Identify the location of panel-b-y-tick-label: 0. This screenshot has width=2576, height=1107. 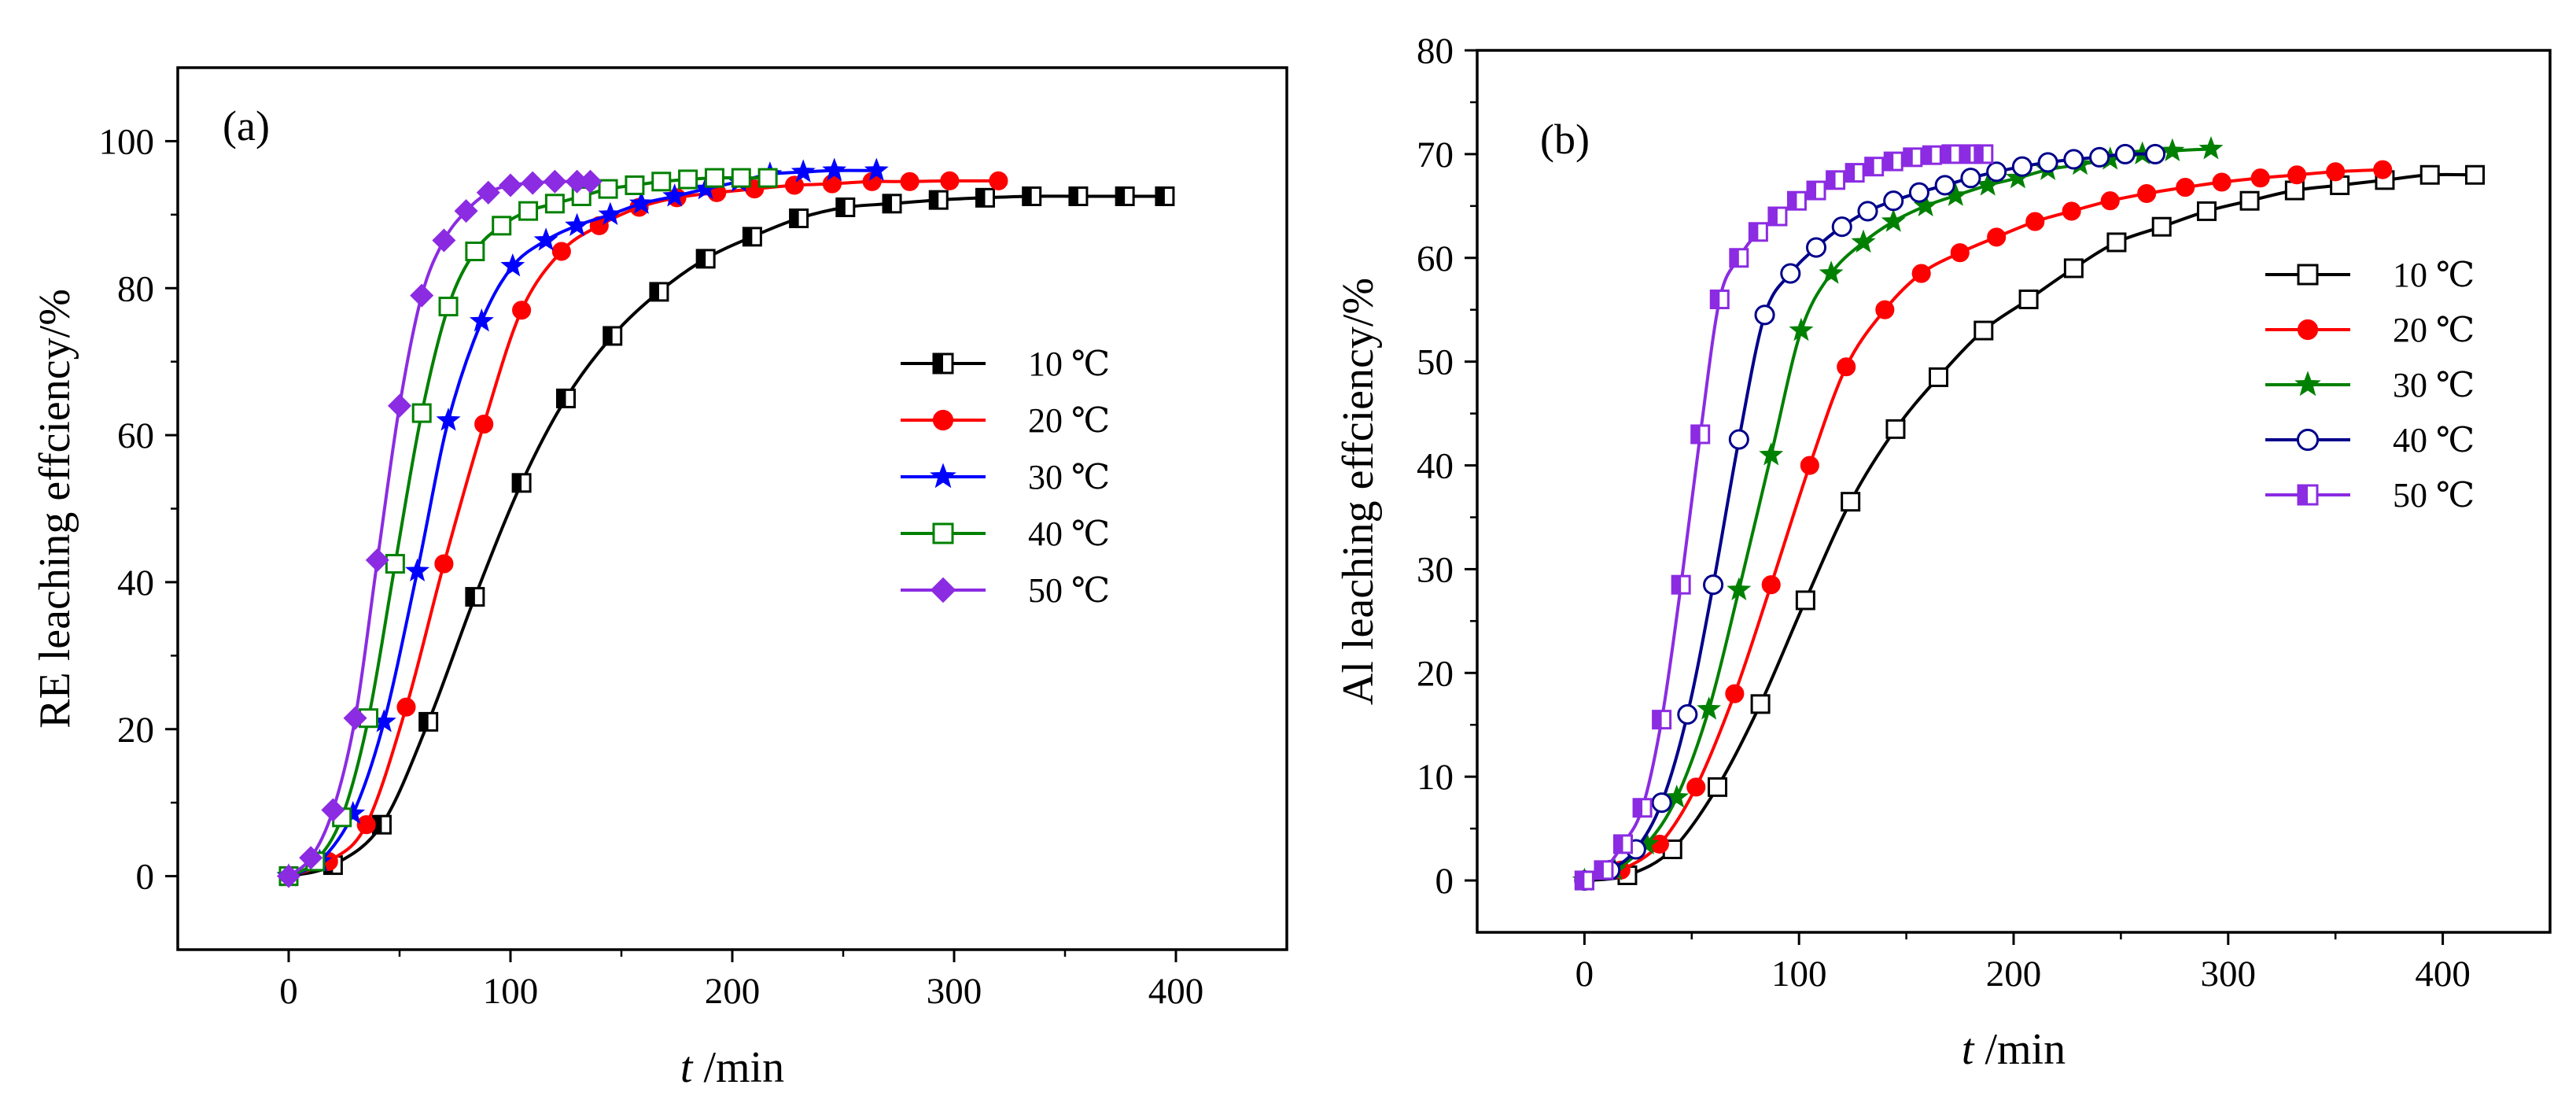
(1444, 881).